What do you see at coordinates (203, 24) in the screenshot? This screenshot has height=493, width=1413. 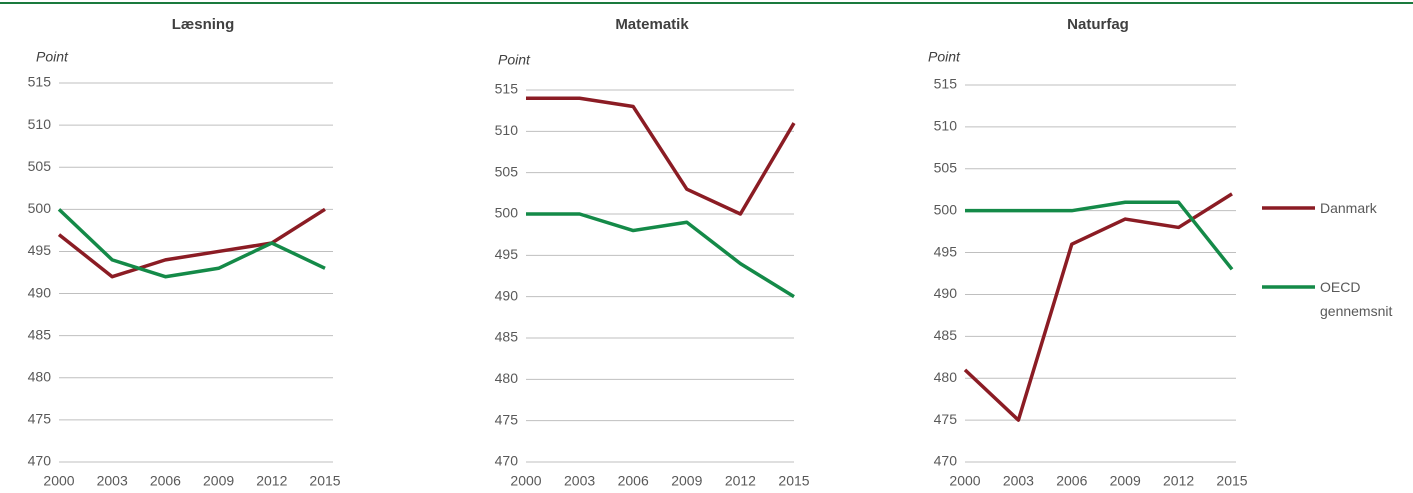 I see `chart-title: Læsning` at bounding box center [203, 24].